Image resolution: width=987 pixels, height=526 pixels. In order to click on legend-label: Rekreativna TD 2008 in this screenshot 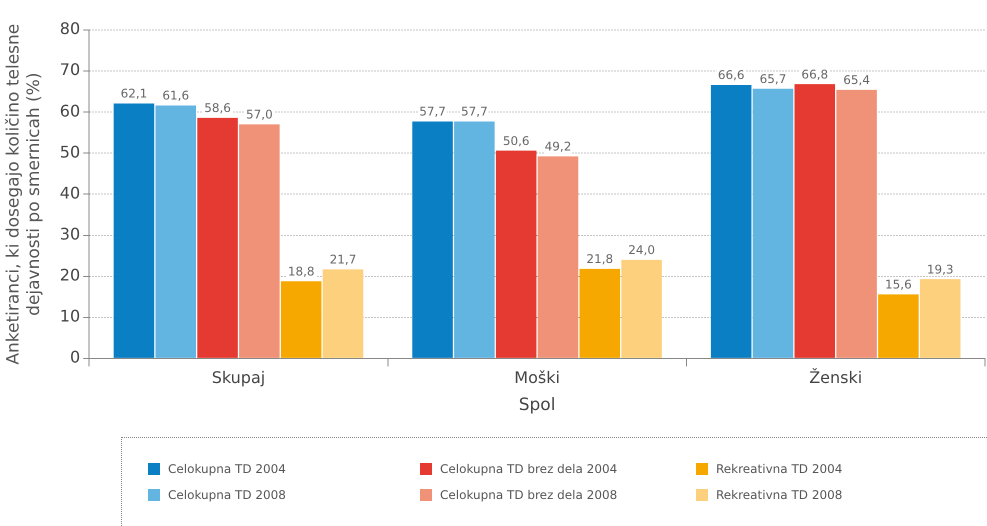, I will do `click(779, 495)`.